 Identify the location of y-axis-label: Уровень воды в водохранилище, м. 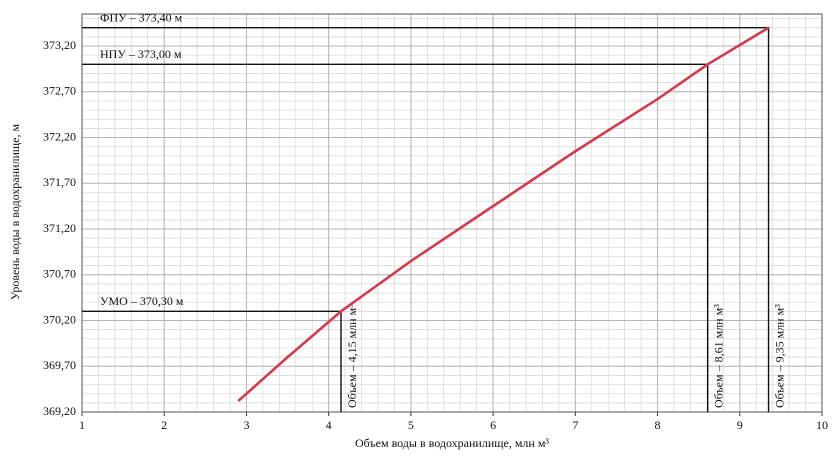
(15, 212).